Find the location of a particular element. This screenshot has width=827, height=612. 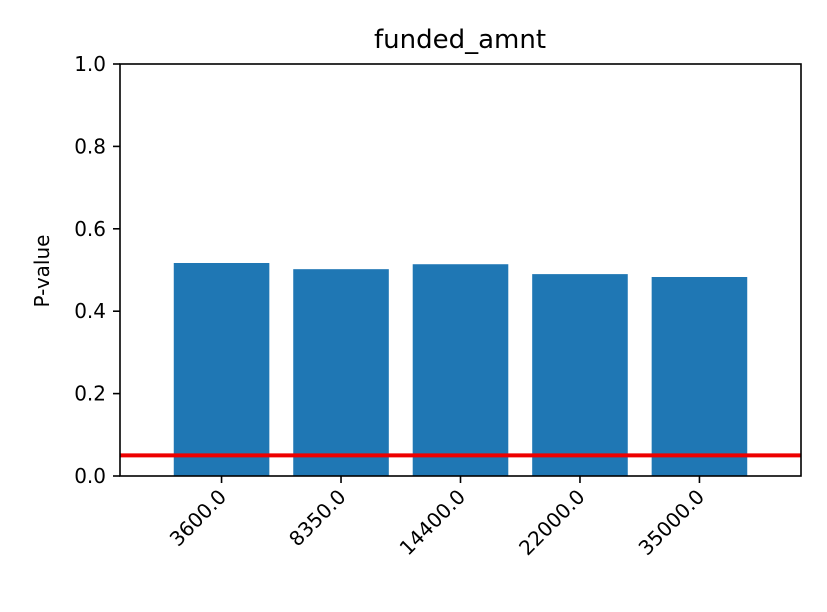

bar-8350.0 is located at coordinates (341, 372).